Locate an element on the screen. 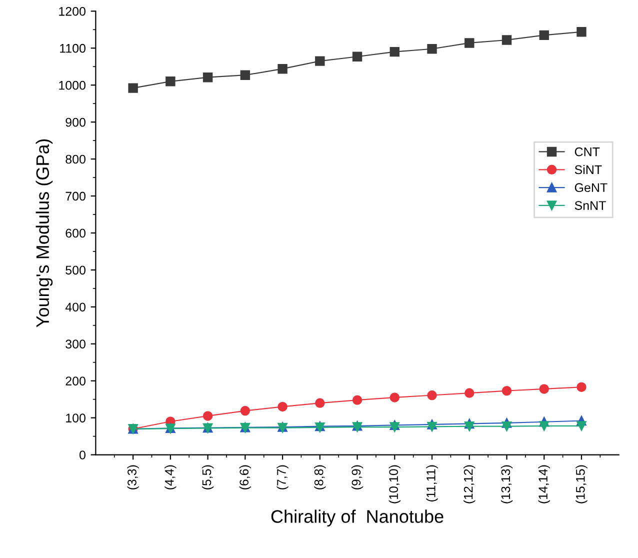 The image size is (638, 558). x-tick-label: (13,13) is located at coordinates (506, 484).